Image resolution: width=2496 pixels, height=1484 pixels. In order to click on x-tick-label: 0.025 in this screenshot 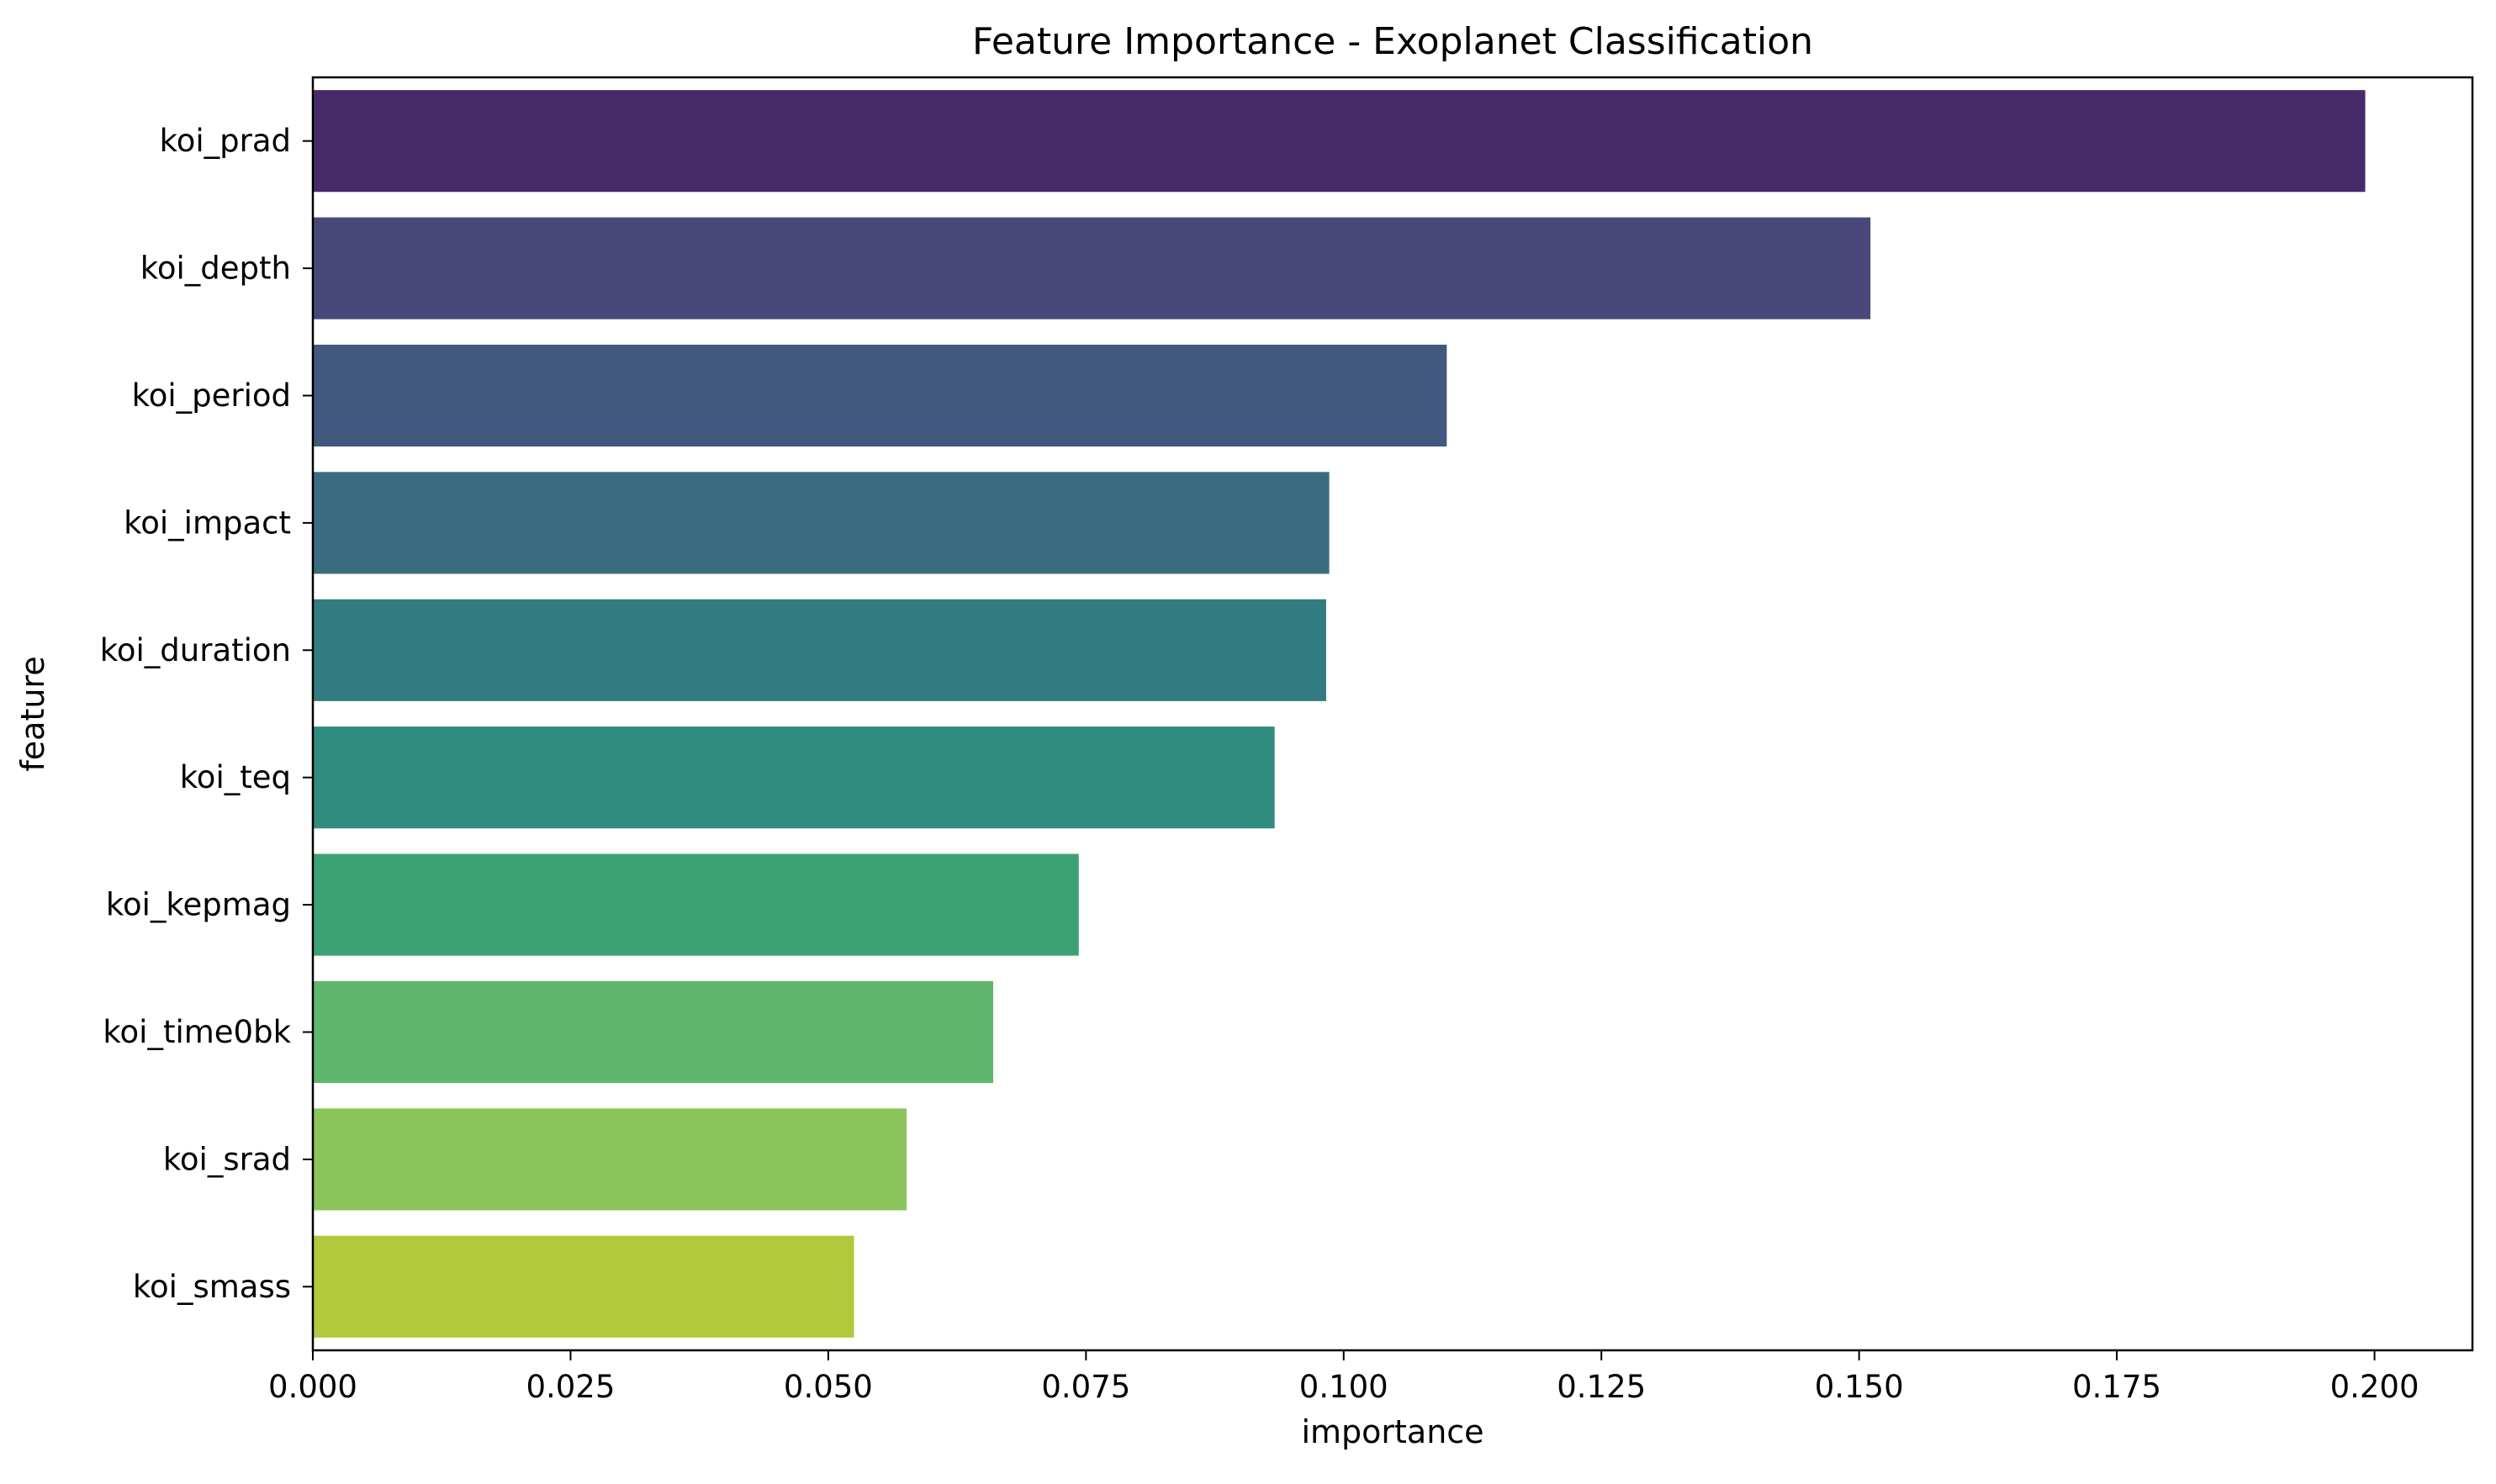, I will do `click(570, 1387)`.